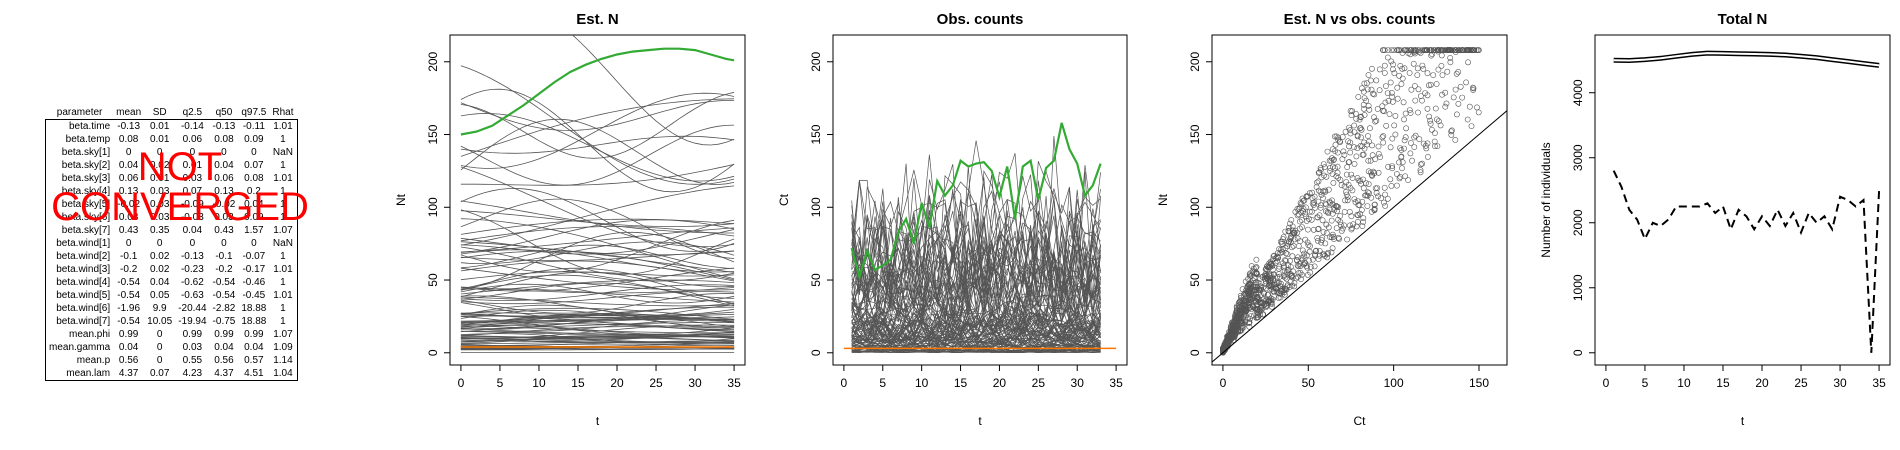 The height and width of the screenshot is (450, 1900). What do you see at coordinates (171, 334) in the screenshot?
I see `table-row: mean.phi 0.99 0 0.99 0.99 0.99 1.07` at bounding box center [171, 334].